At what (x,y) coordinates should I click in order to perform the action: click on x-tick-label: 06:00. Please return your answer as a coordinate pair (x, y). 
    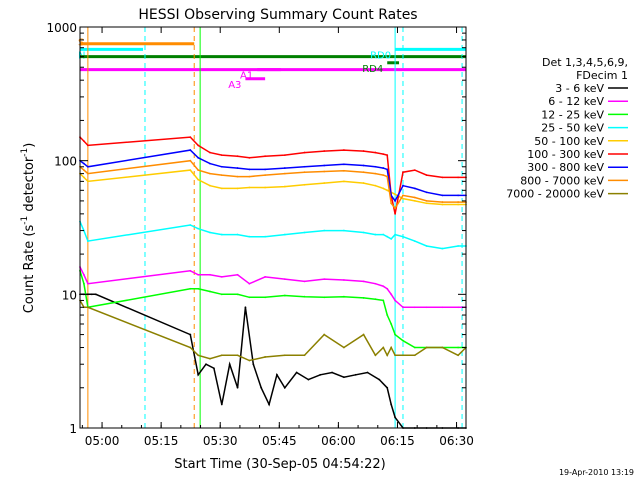
    Looking at the image, I should click on (338, 441).